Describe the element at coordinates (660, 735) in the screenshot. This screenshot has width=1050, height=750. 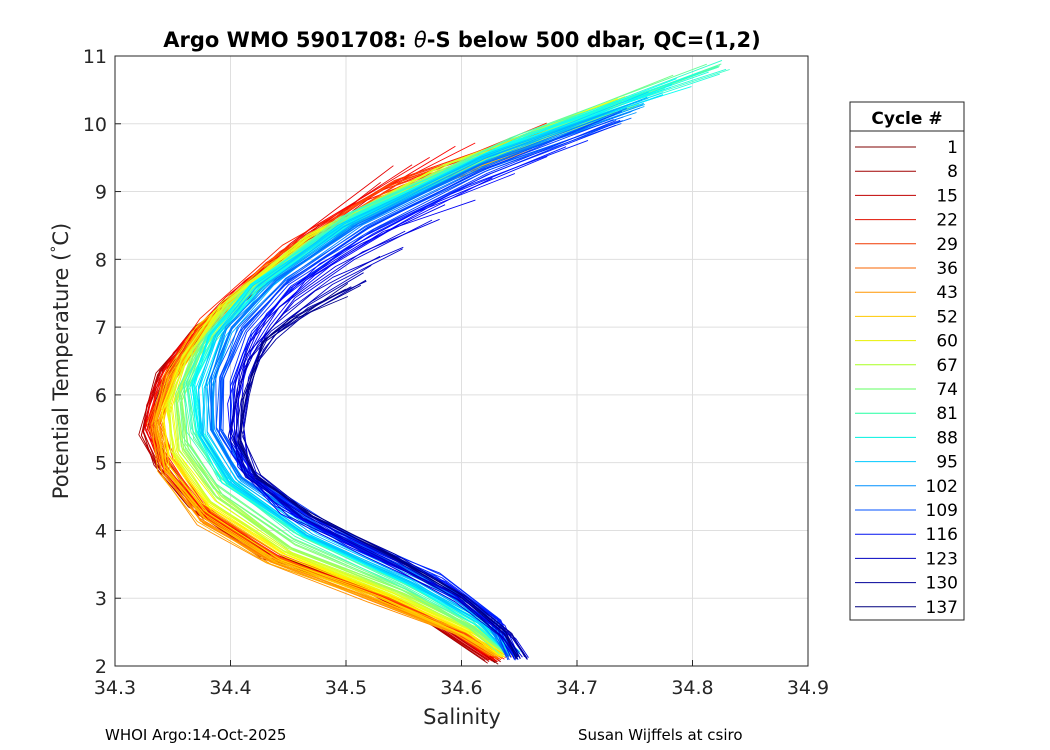
I see `footer-credit: Susan Wijffels at csiro` at that location.